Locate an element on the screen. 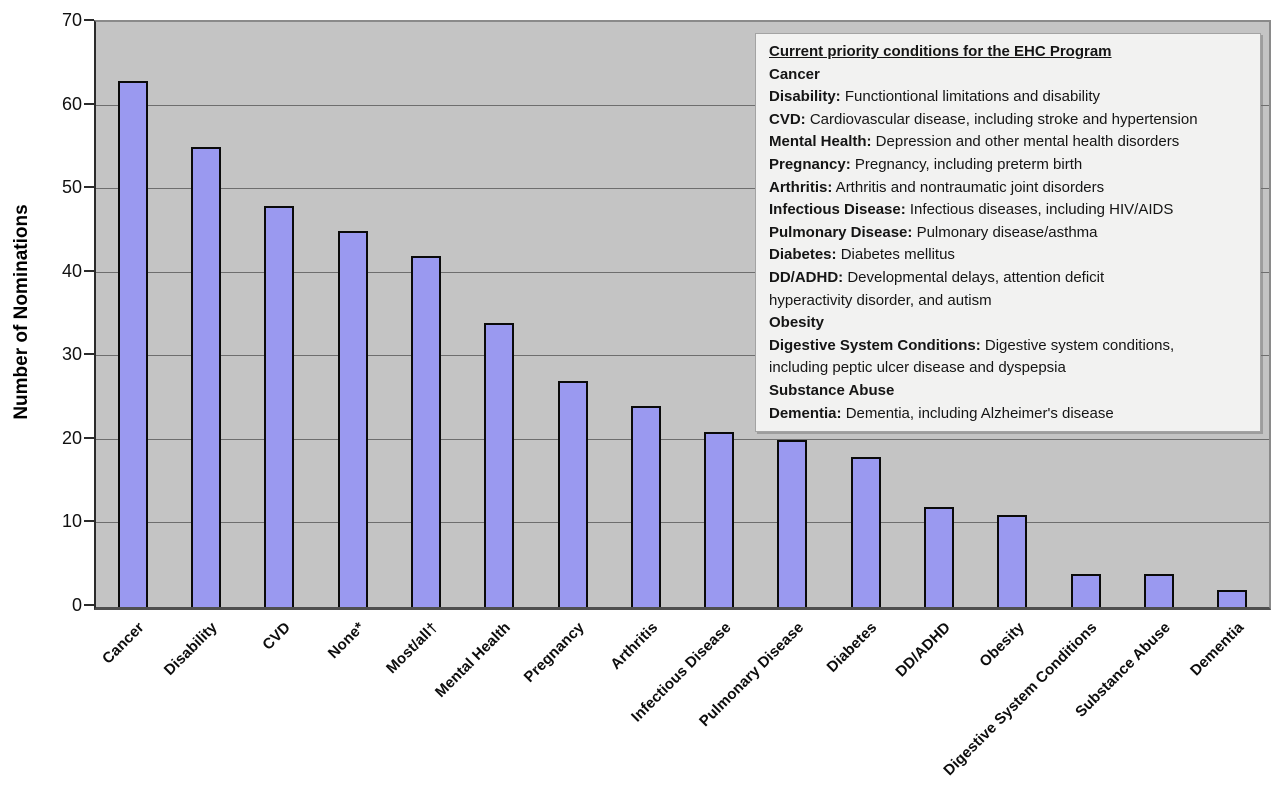 This screenshot has width=1278, height=797. y-tick-label-50: 50 is located at coordinates (71, 187).